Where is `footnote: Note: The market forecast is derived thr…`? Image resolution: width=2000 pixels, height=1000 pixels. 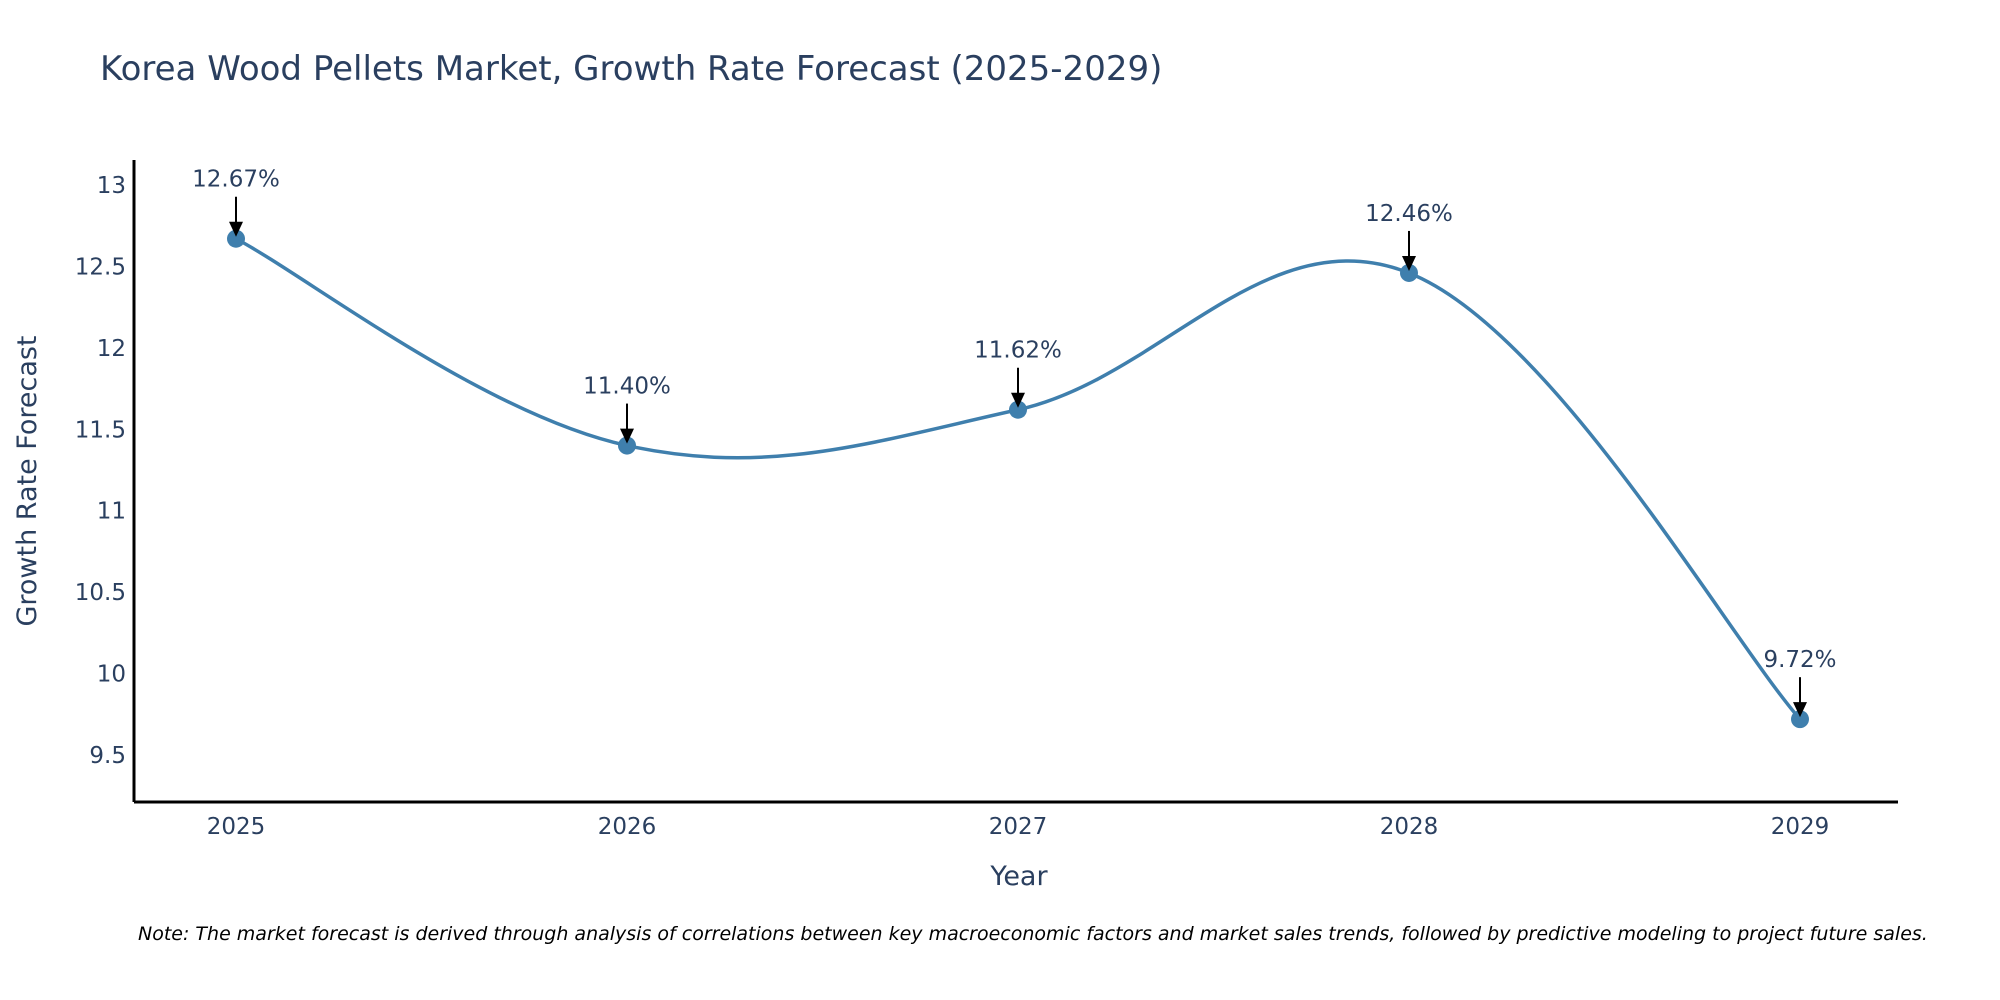 footnote: Note: The market forecast is derived thr… is located at coordinates (1033, 934).